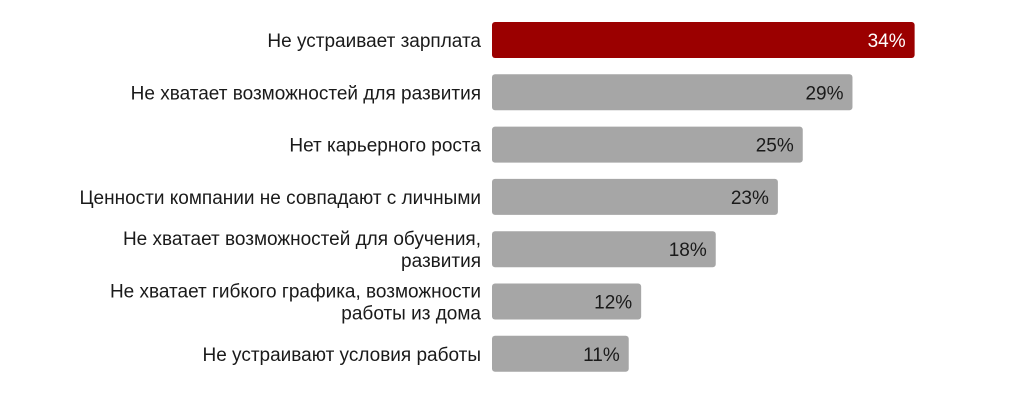 The height and width of the screenshot is (406, 1024). What do you see at coordinates (688, 250) in the screenshot?
I see `value-label-5: 18%` at bounding box center [688, 250].